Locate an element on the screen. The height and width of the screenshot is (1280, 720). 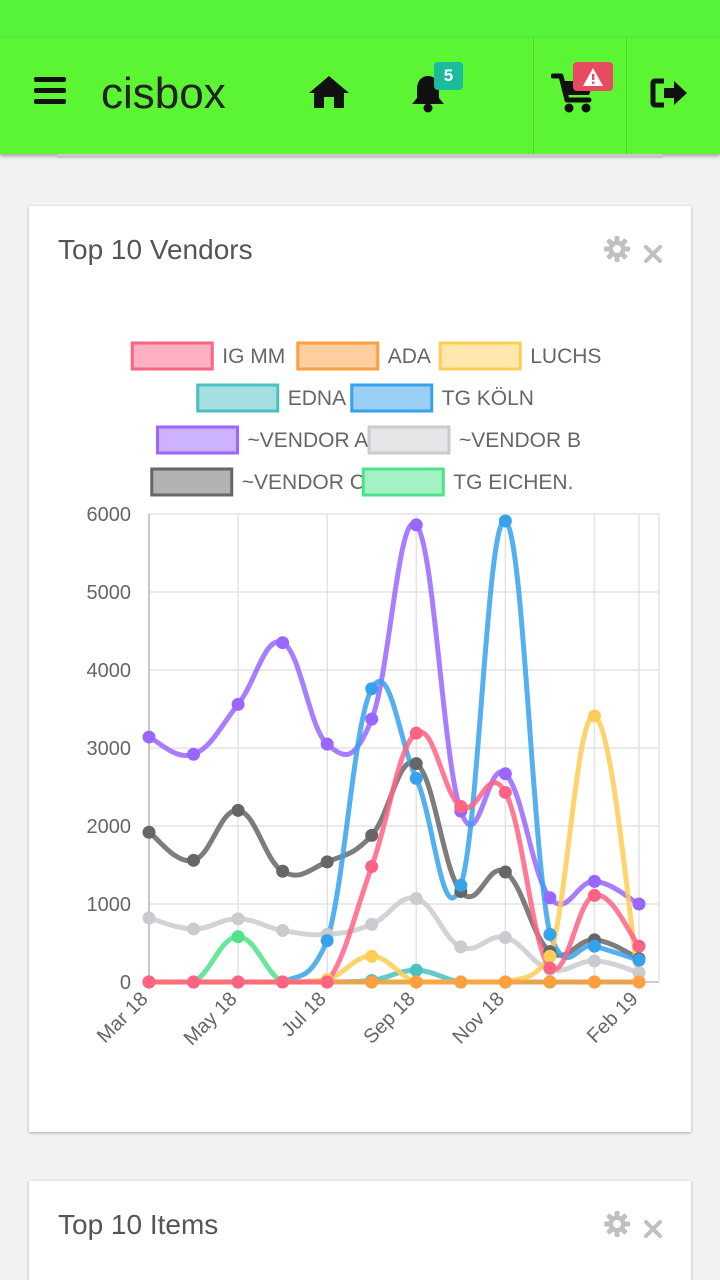
x-tick-label: Feb 19 is located at coordinates (613, 1018).